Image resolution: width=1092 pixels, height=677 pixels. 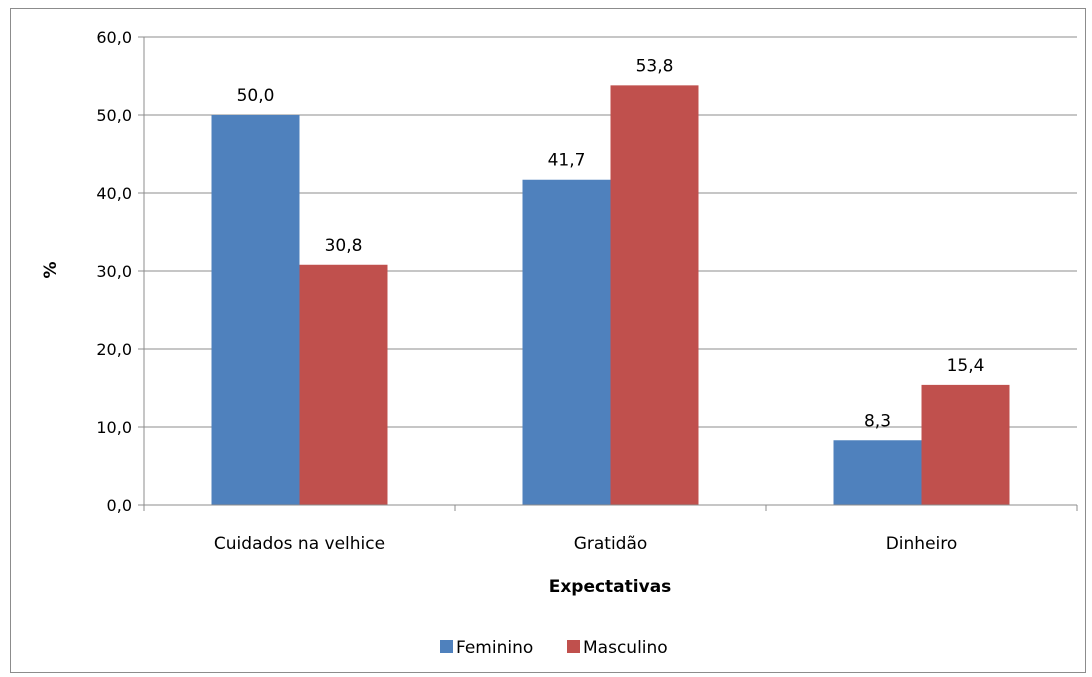 What do you see at coordinates (655, 66) in the screenshot?
I see `data-label: 53,8` at bounding box center [655, 66].